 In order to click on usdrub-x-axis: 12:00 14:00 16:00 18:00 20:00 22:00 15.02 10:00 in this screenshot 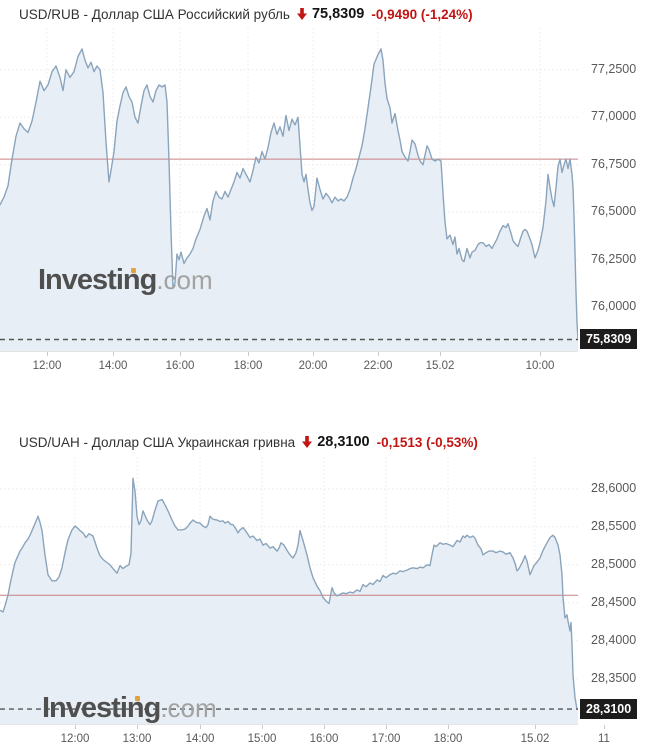, I will do `click(334, 366)`.